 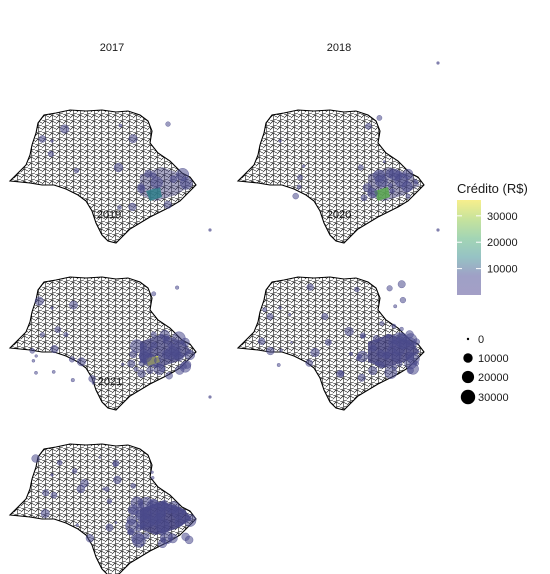 What do you see at coordinates (481, 340) in the screenshot?
I see `size-legend-label: 0` at bounding box center [481, 340].